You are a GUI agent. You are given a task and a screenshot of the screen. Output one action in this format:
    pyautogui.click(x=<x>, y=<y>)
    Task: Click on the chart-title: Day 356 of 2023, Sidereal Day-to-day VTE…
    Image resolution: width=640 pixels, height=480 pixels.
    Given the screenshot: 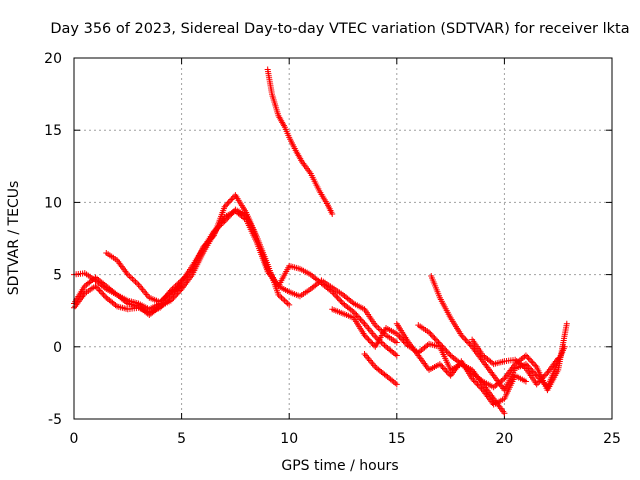 What is the action you would take?
    pyautogui.click(x=339, y=29)
    